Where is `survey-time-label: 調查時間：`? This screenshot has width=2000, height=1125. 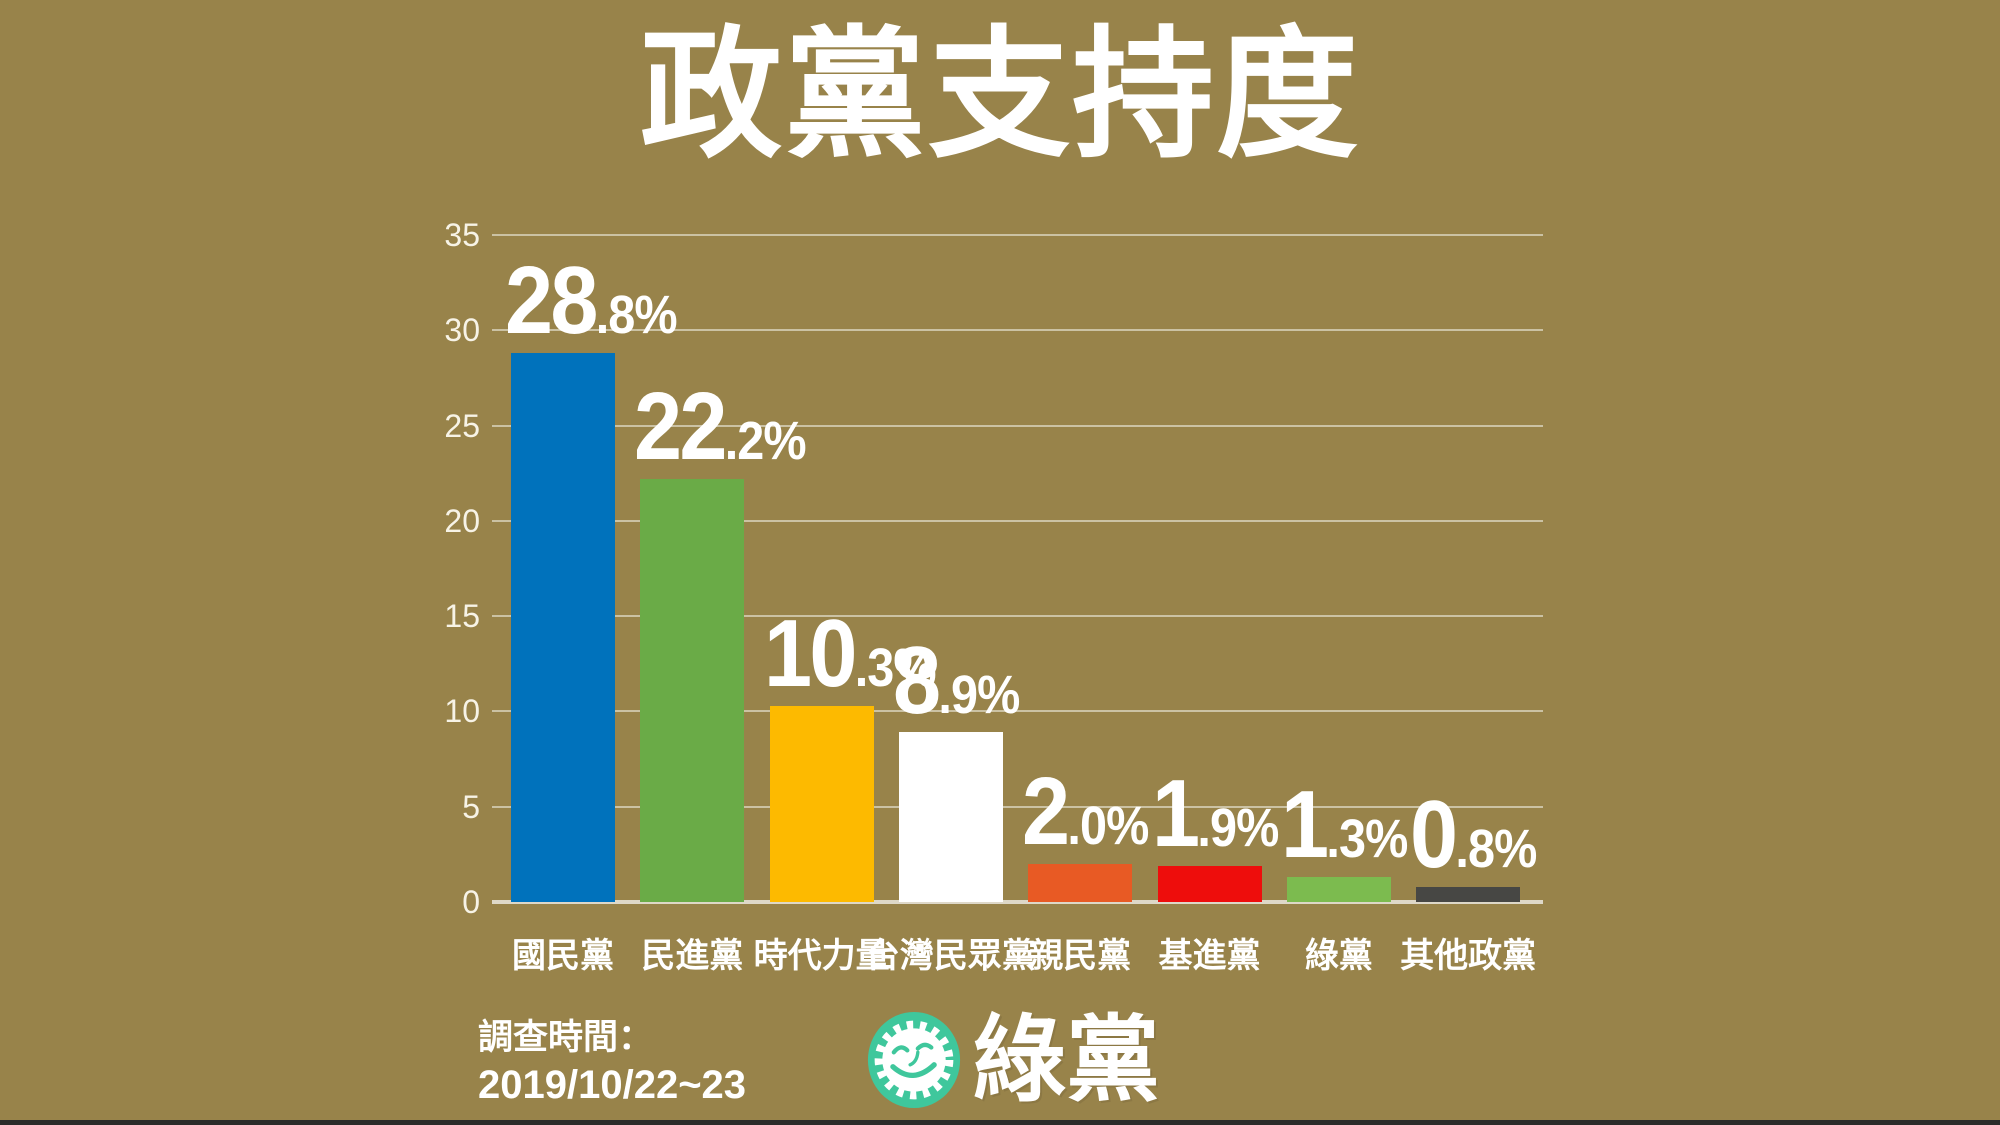
survey-time-label: 調查時間： is located at coordinates (566, 1037).